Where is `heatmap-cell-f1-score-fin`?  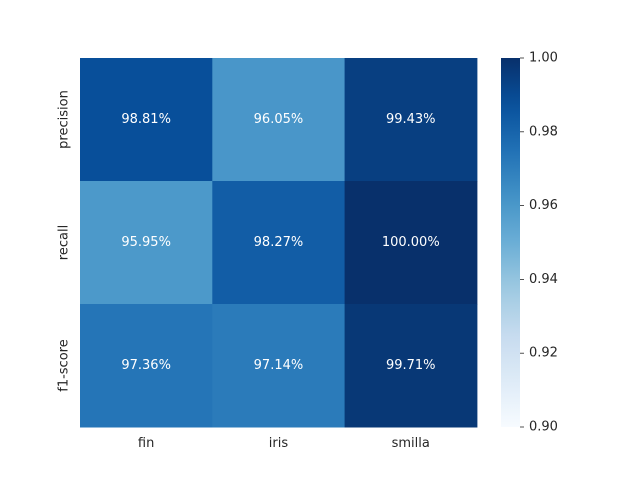 heatmap-cell-f1-score-fin is located at coordinates (146, 366).